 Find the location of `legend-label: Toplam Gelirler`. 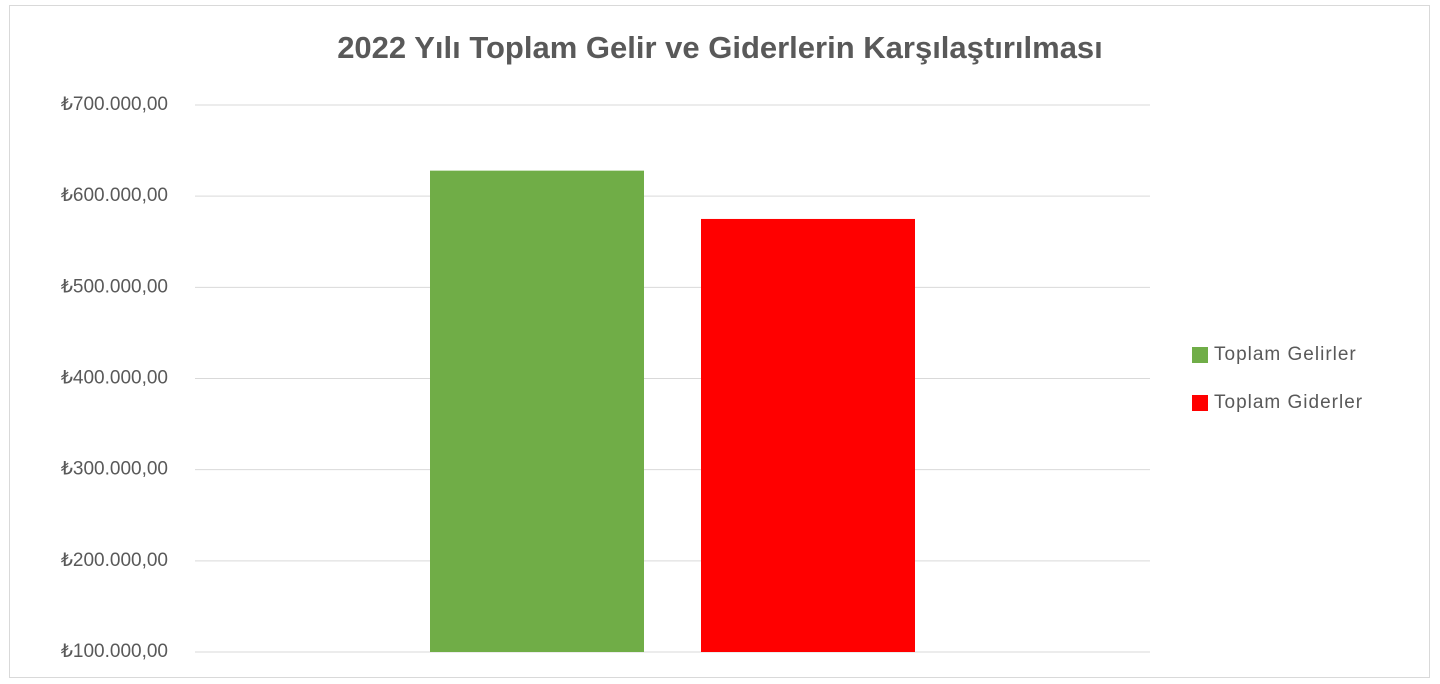

legend-label: Toplam Gelirler is located at coordinates (1285, 354).